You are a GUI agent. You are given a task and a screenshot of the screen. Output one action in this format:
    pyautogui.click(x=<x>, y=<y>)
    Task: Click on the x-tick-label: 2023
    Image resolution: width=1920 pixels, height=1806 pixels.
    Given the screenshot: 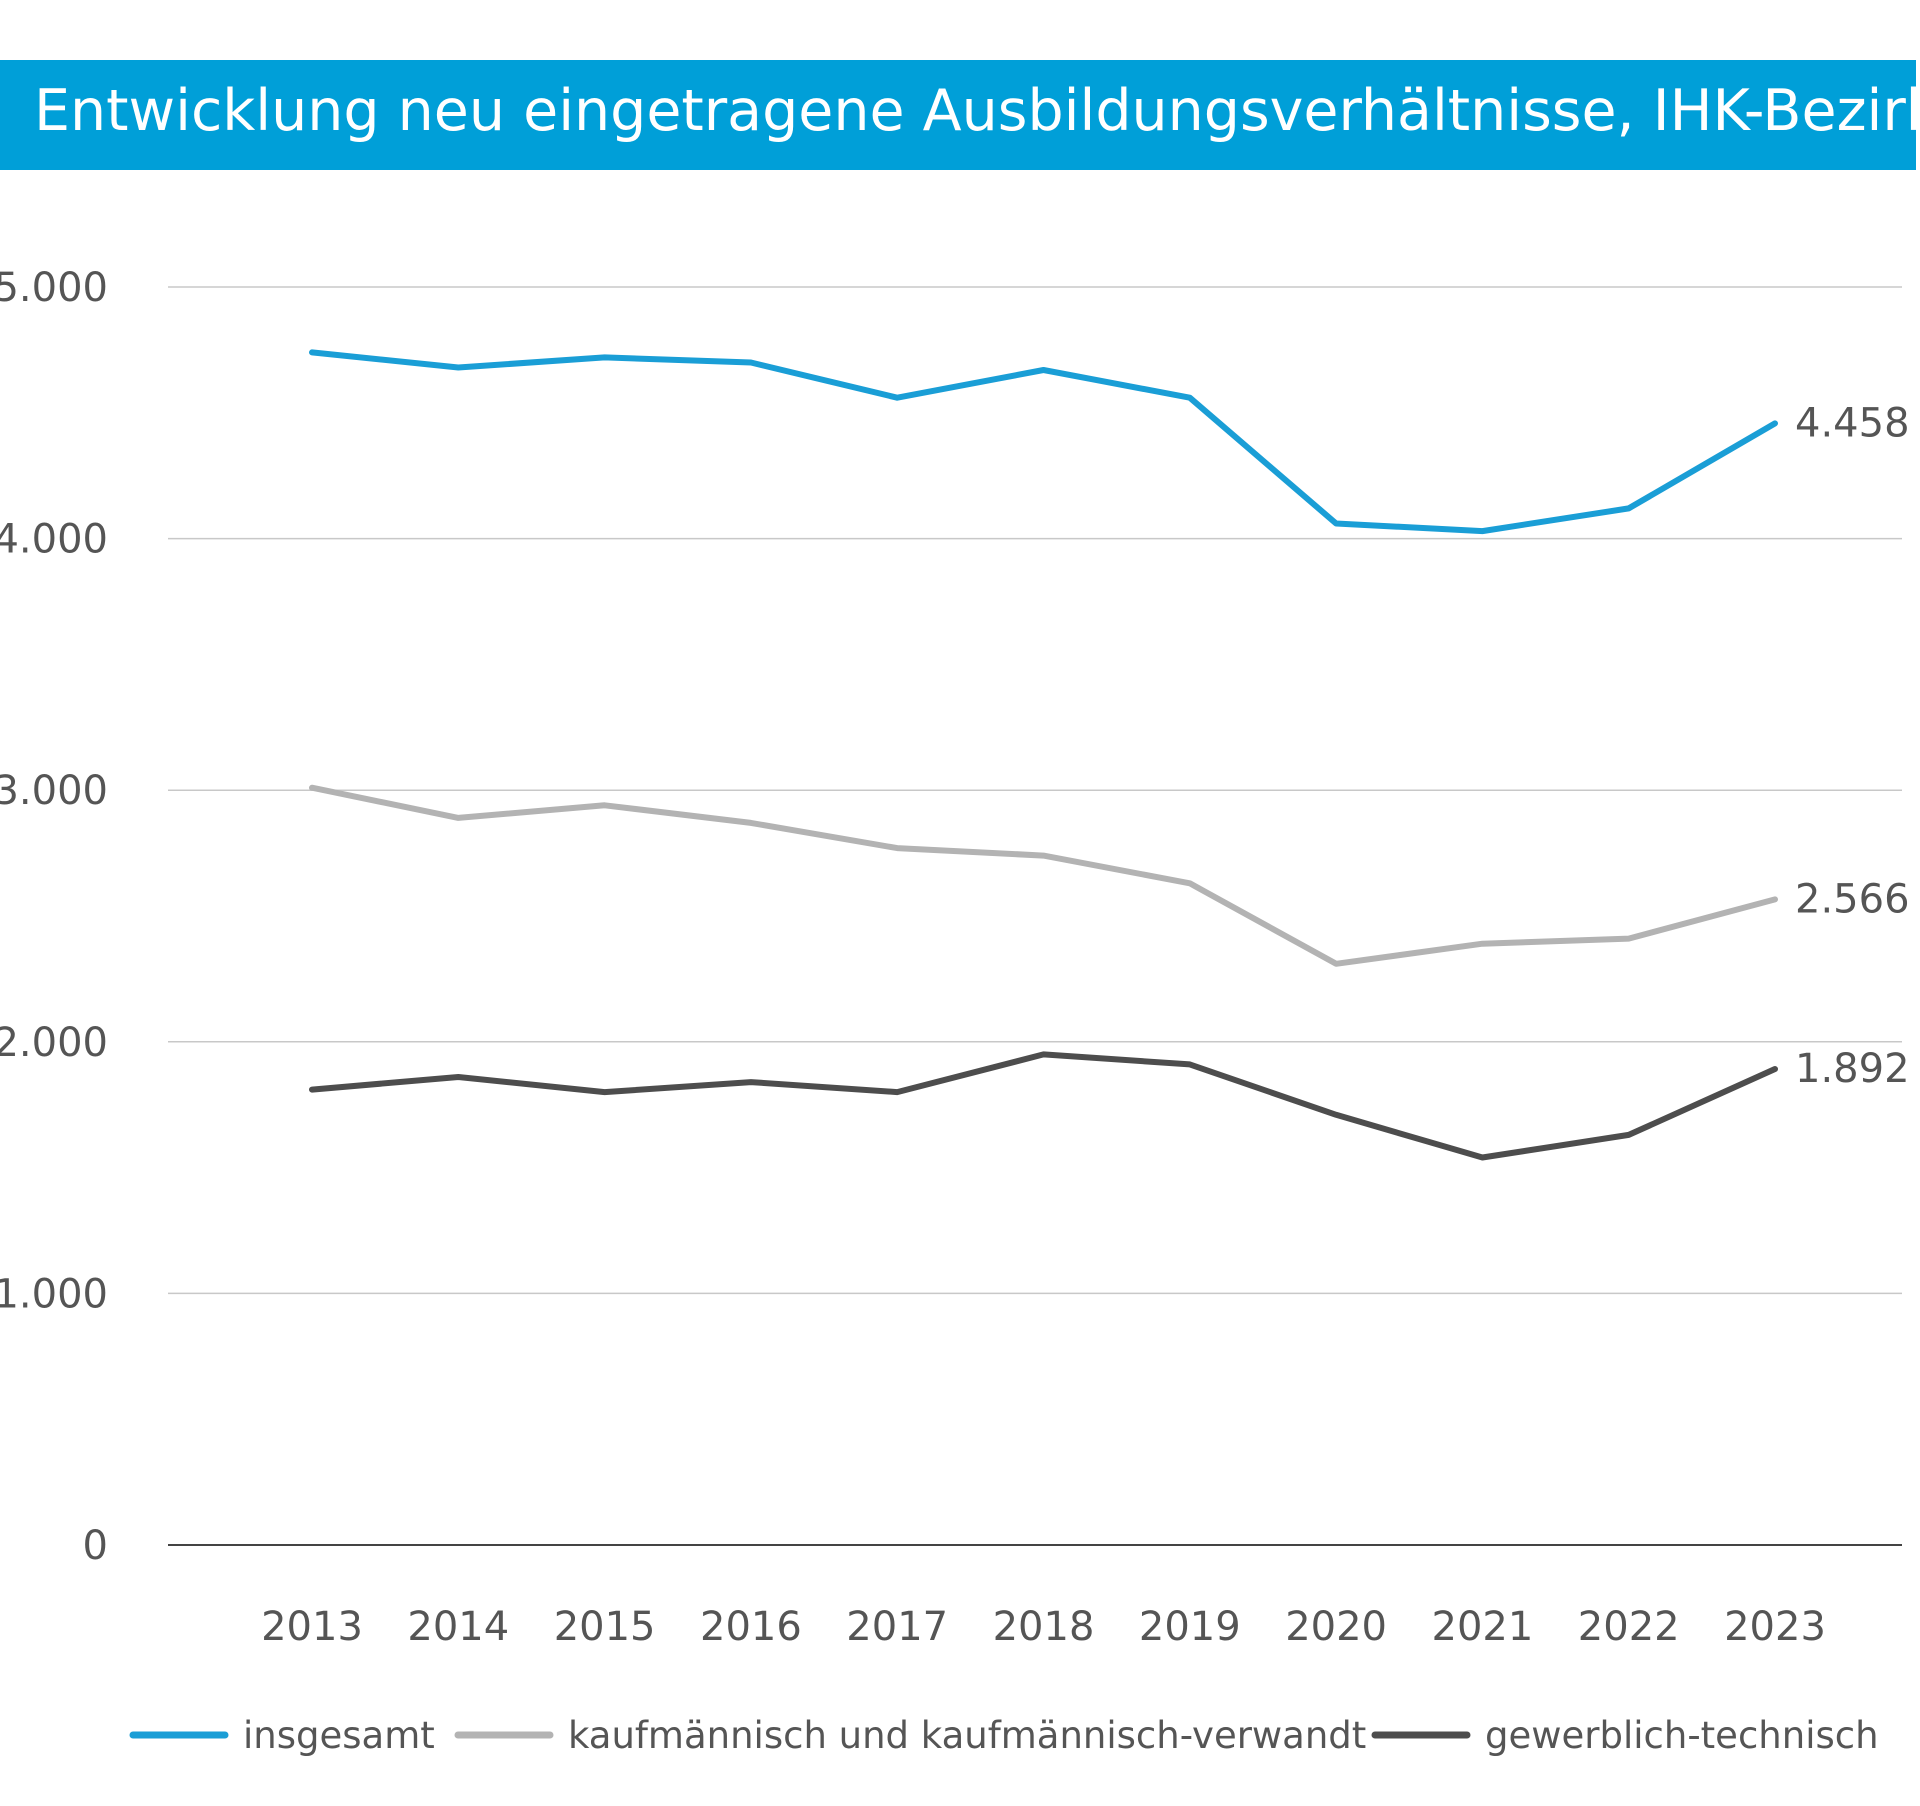 What is the action you would take?
    pyautogui.click(x=1775, y=1627)
    